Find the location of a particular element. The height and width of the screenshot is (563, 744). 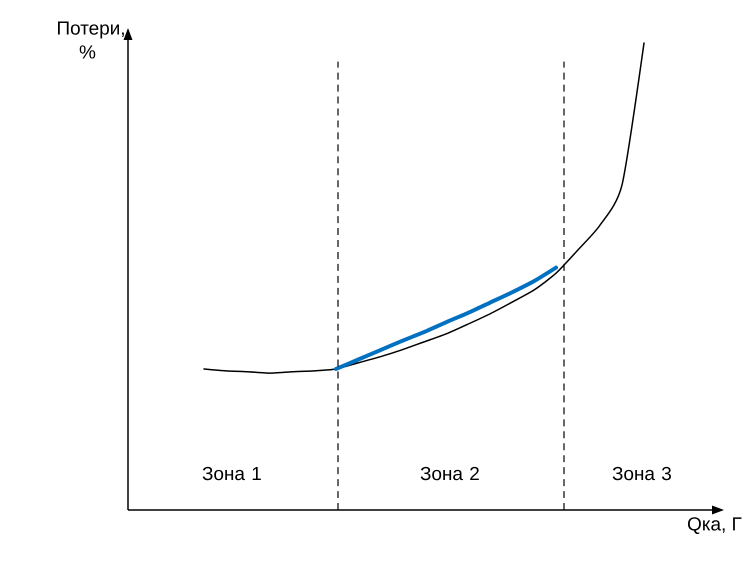

annotation: Зона 3 is located at coordinates (641, 473).